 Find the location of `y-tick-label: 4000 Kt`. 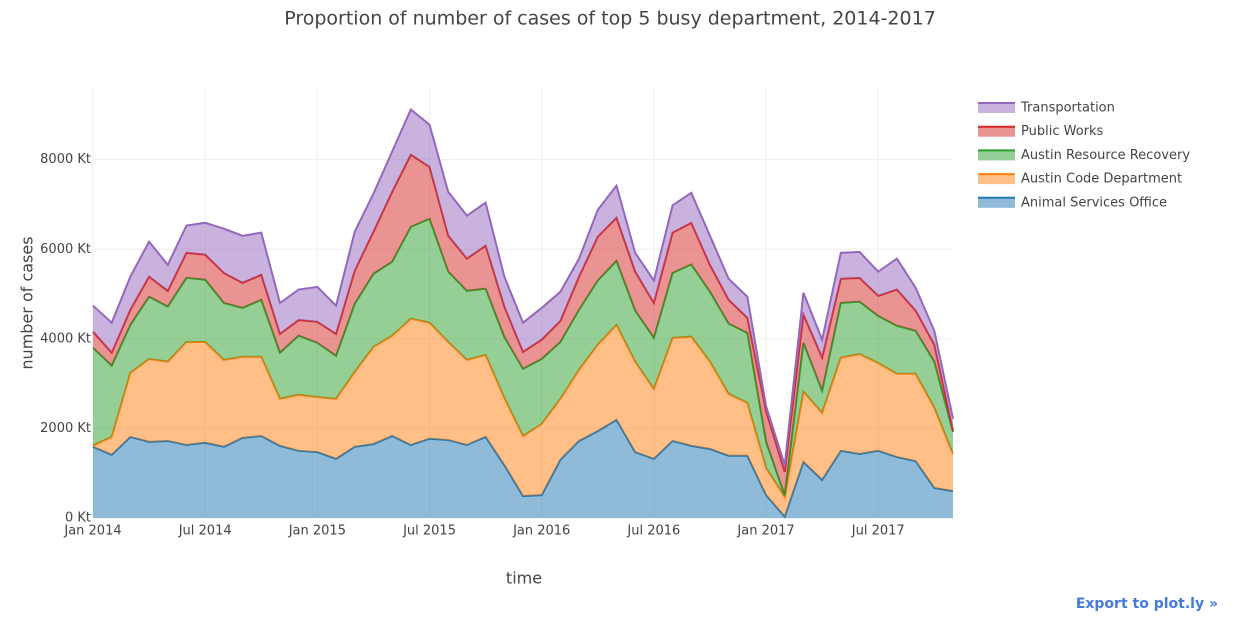

y-tick-label: 4000 Kt is located at coordinates (65, 338).